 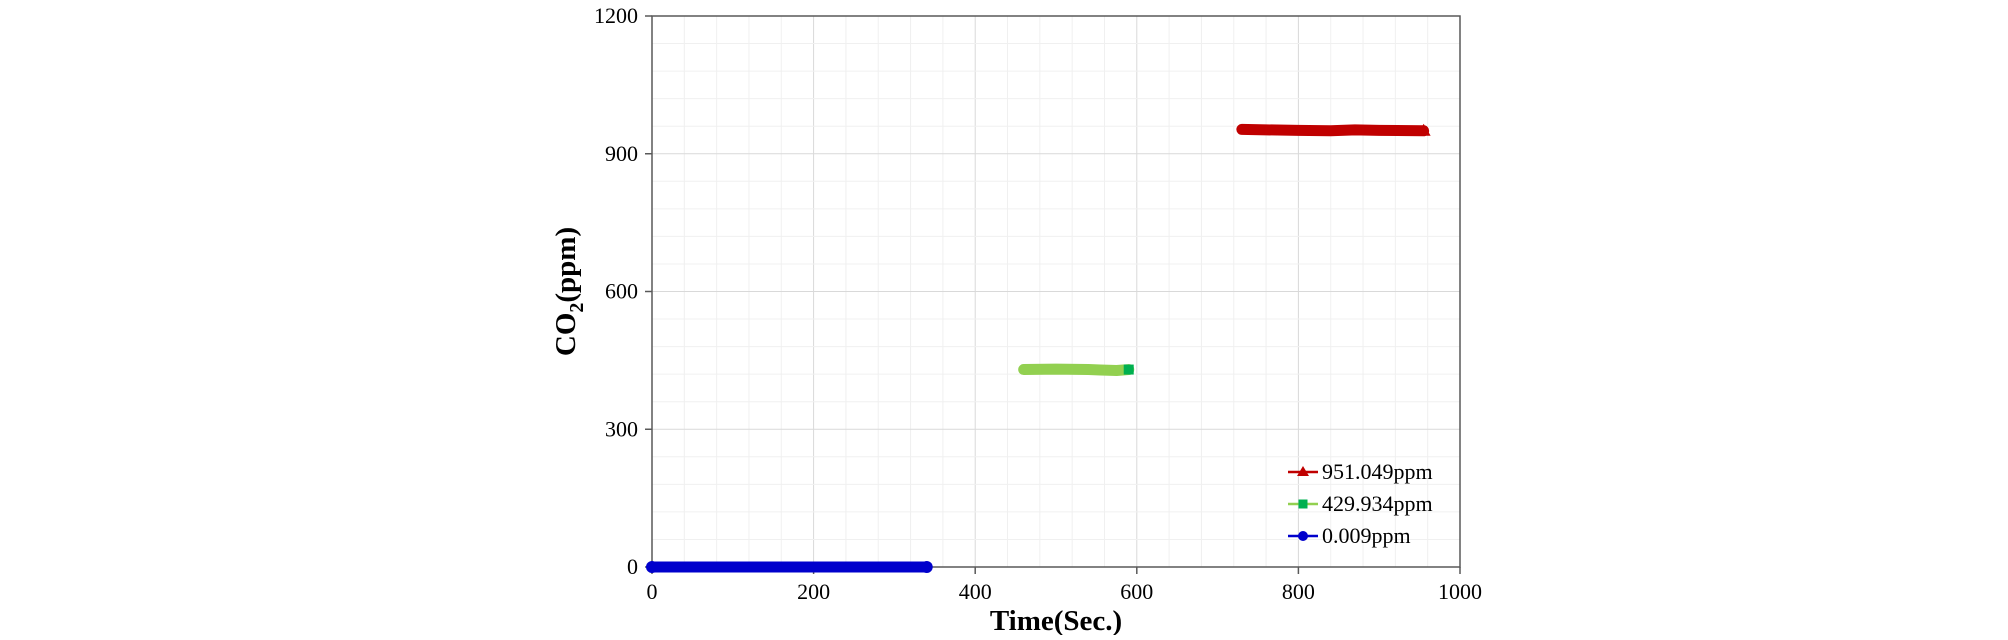 I want to click on y-tick-label: 0, so click(x=632, y=566).